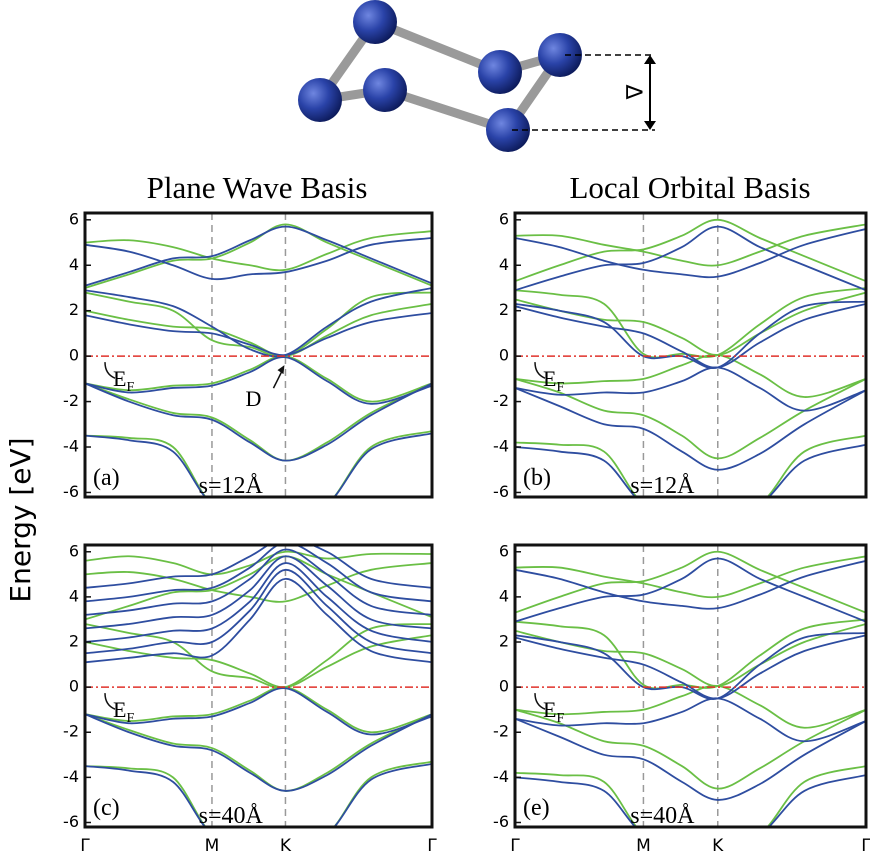  Describe the element at coordinates (718, 846) in the screenshot. I see `x-tick-label: K` at that location.